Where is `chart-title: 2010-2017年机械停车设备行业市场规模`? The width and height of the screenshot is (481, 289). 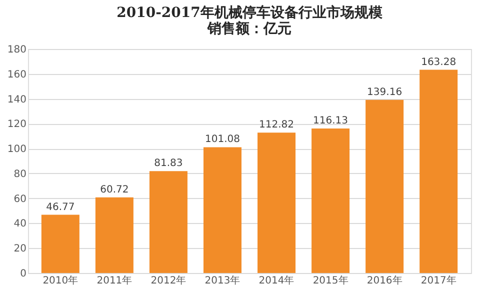 chart-title: 2010-2017年机械停车设备行业市场规模 is located at coordinates (250, 12).